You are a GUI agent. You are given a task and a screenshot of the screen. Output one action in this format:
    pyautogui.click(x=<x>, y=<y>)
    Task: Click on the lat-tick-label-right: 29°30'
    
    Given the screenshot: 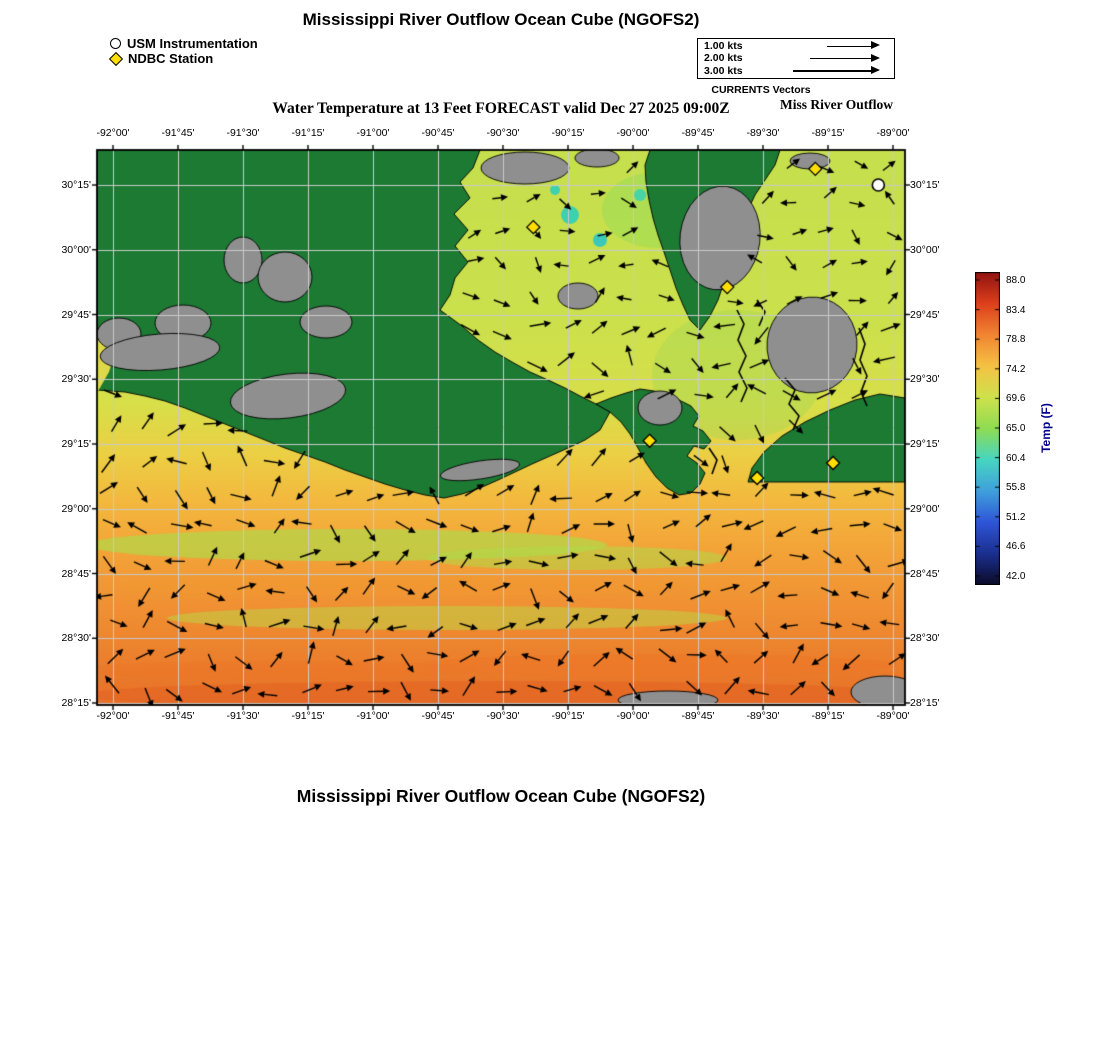 What is the action you would take?
    pyautogui.click(x=925, y=379)
    